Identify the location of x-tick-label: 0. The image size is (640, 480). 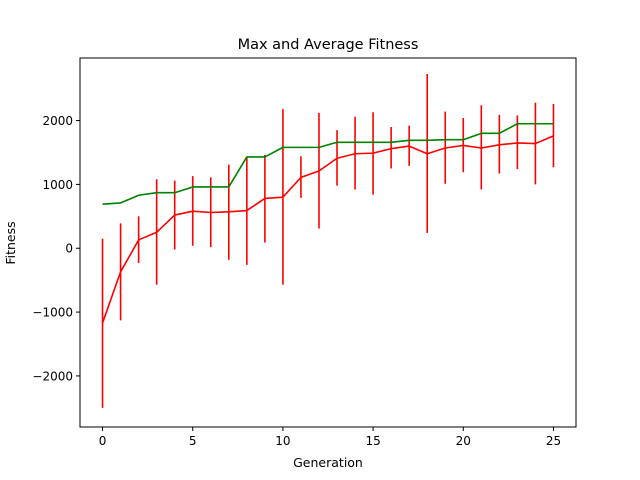
(103, 441).